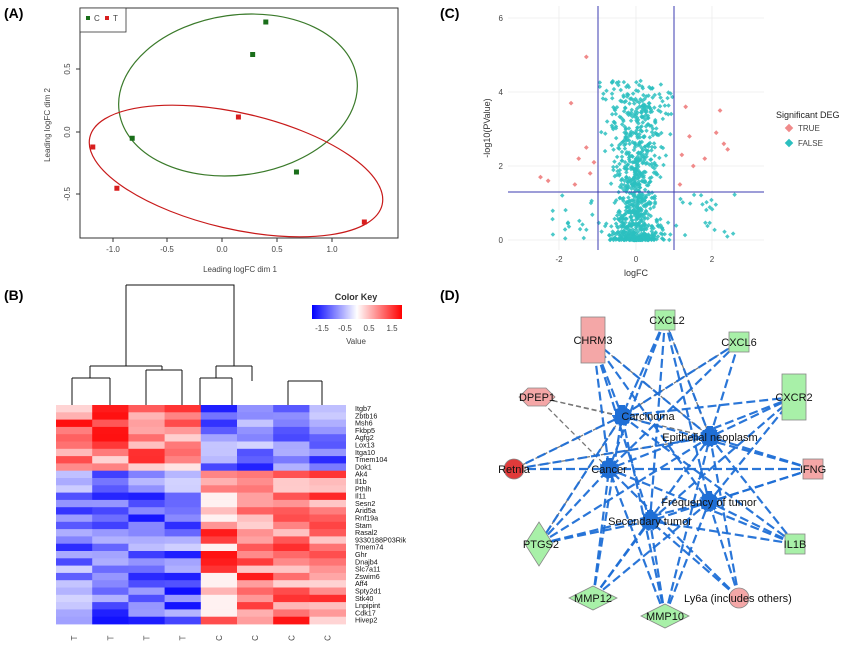  I want to click on node-label: CXCR2, so click(793, 398).